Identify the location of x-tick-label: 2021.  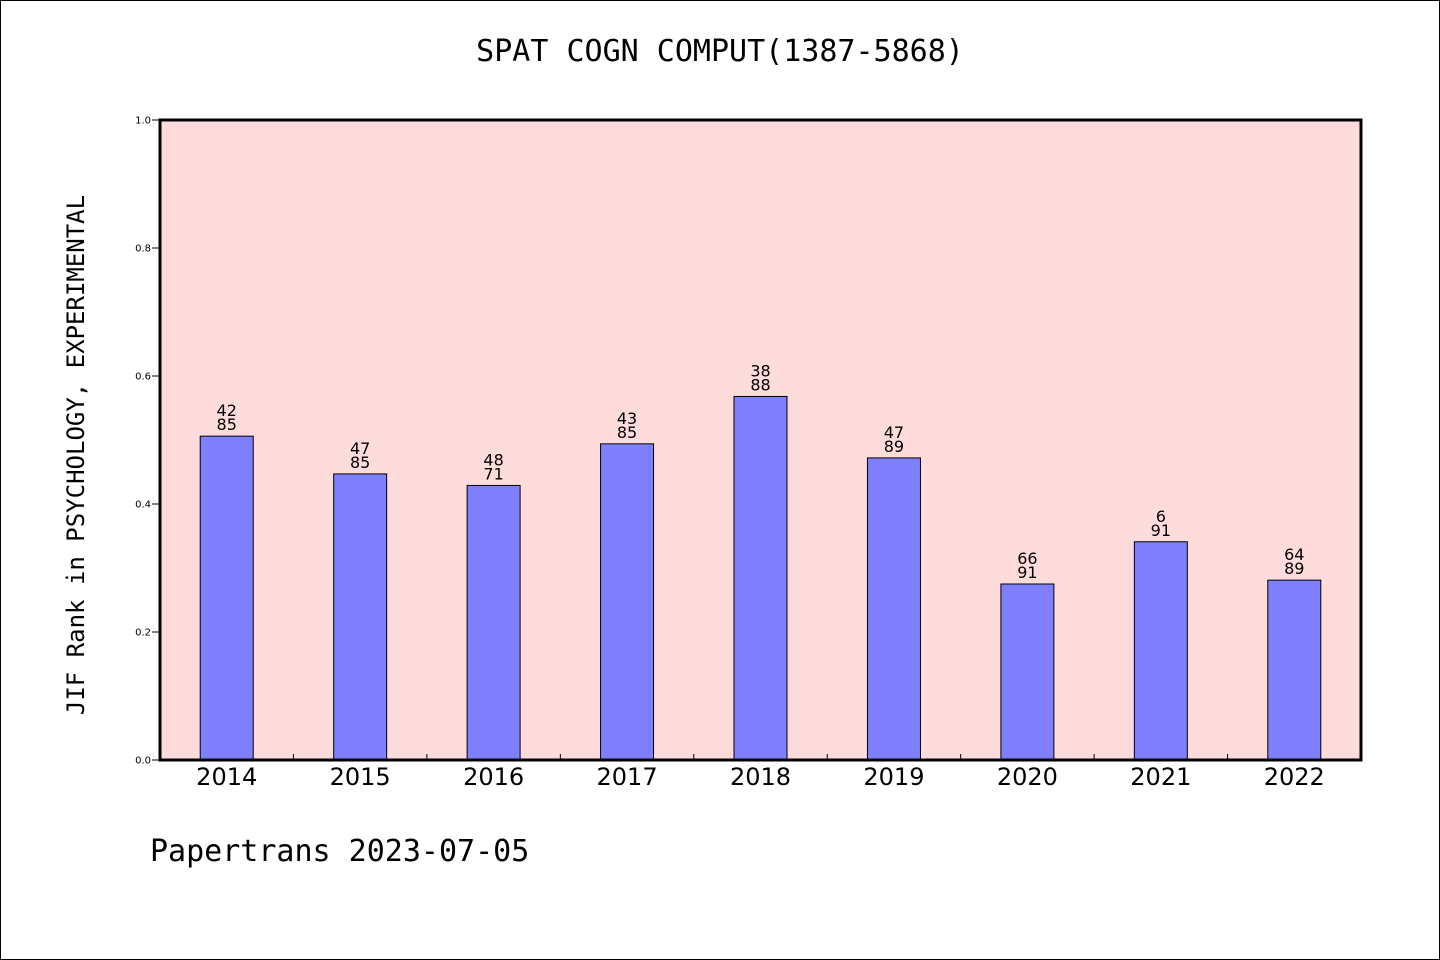
(1160, 777).